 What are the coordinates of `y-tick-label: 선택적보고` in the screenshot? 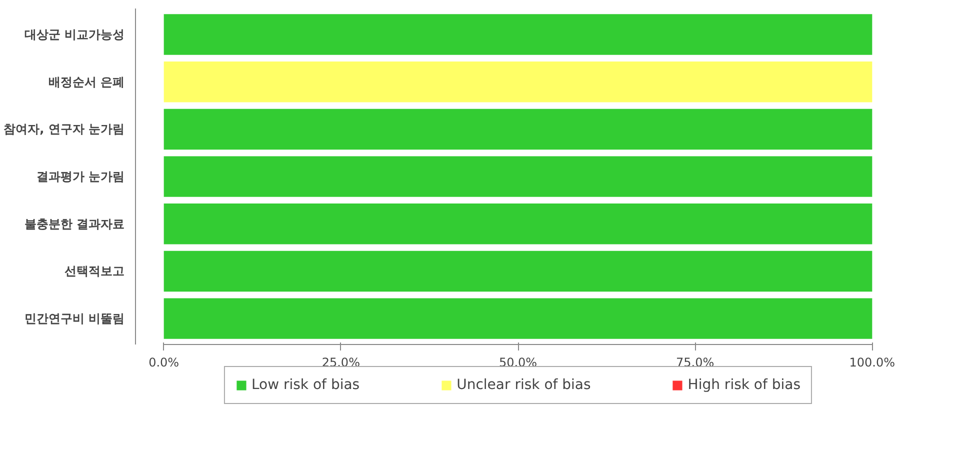 It's located at (94, 271).